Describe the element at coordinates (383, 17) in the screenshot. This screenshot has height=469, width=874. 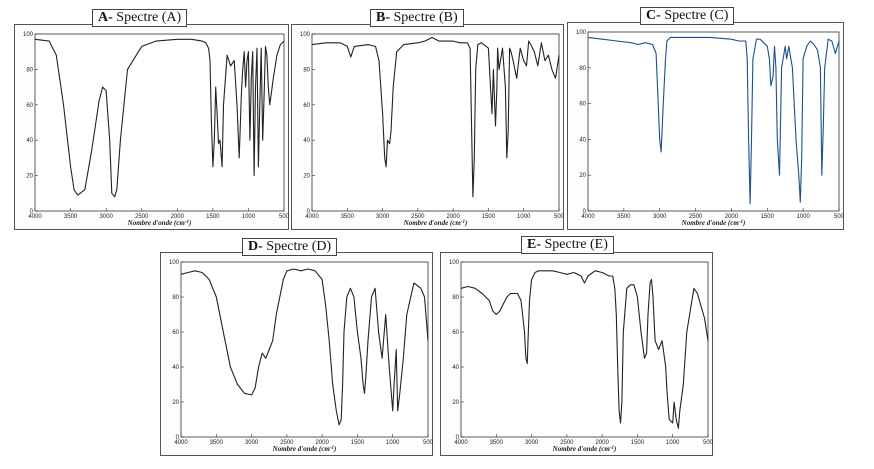
I see `panel-title-letter: B-` at that location.